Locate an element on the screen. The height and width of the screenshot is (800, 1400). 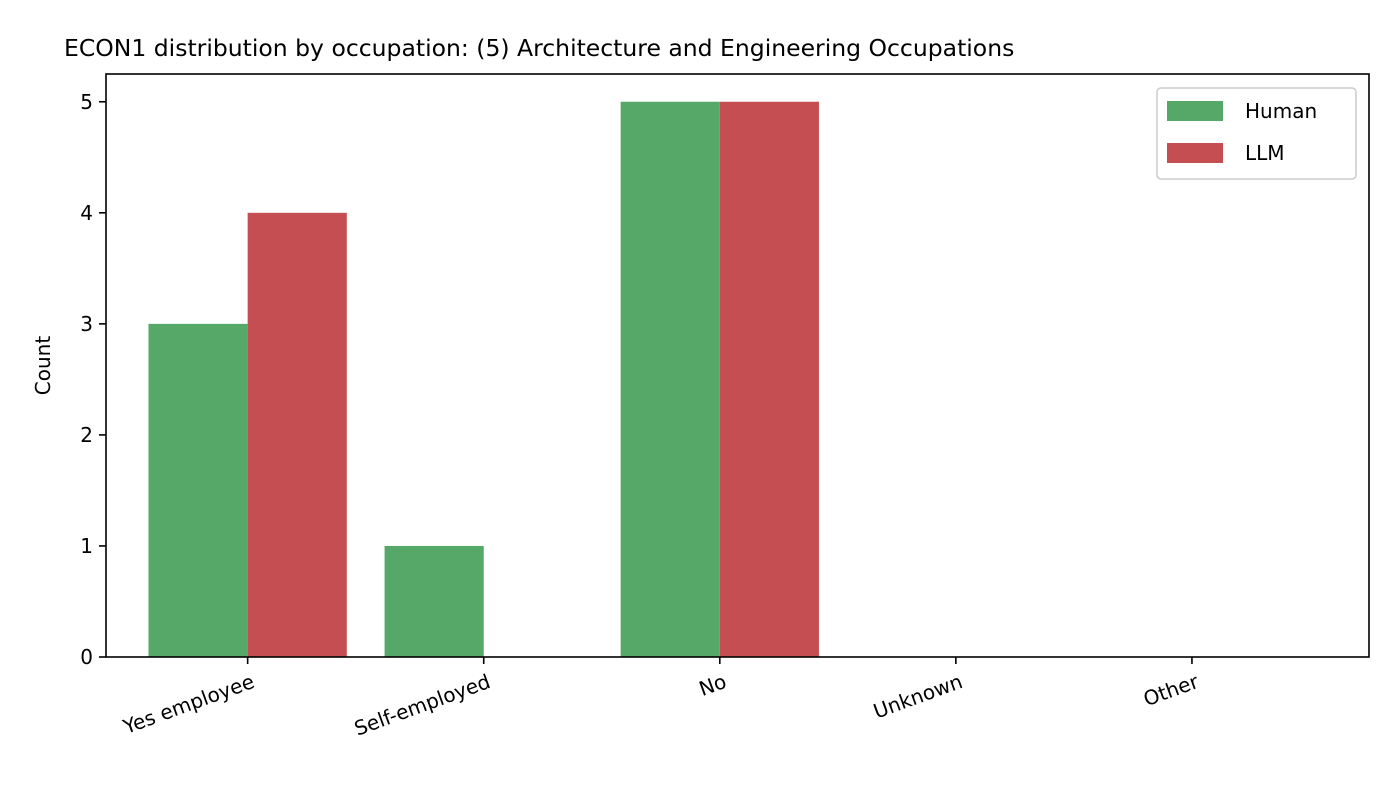
legend-swatch-llm is located at coordinates (1195, 153).